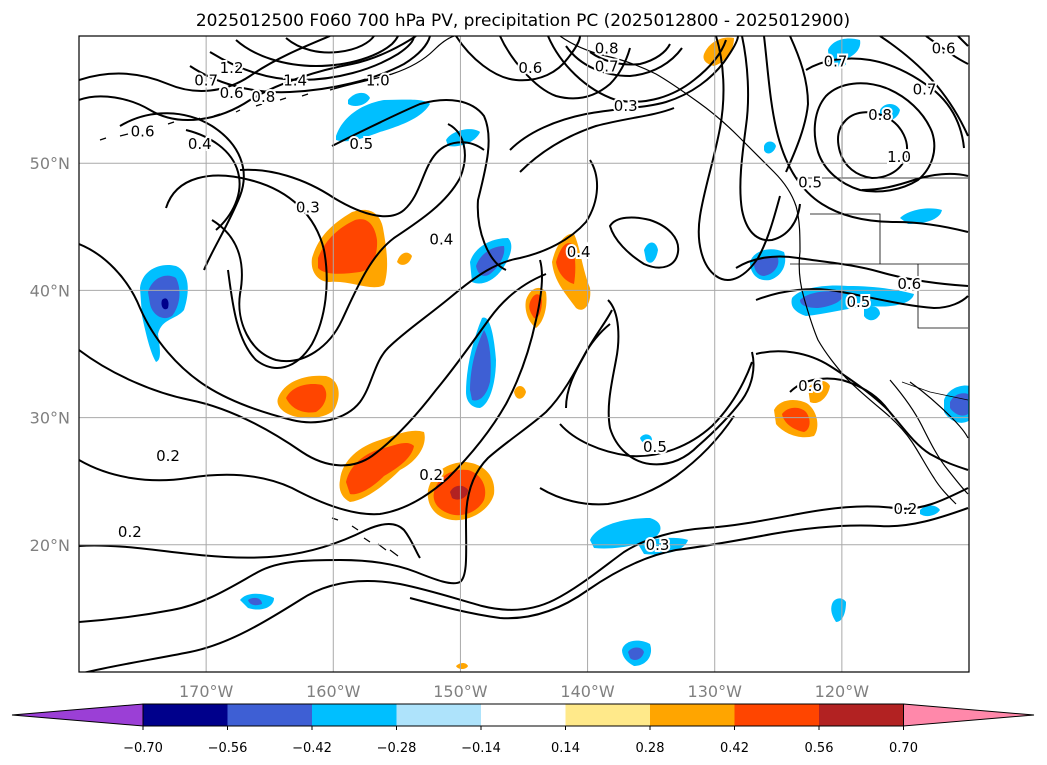 The width and height of the screenshot is (1047, 765). What do you see at coordinates (935, 391) in the screenshot?
I see `border-us-mexico` at bounding box center [935, 391].